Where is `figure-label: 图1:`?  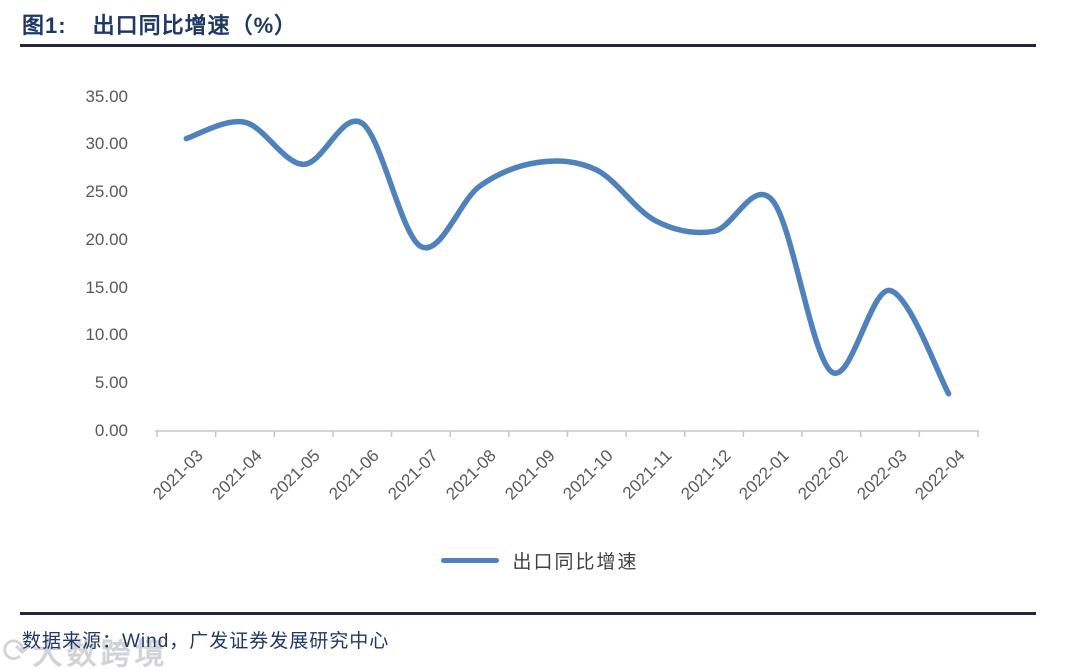
figure-label: 图1: is located at coordinates (44, 25).